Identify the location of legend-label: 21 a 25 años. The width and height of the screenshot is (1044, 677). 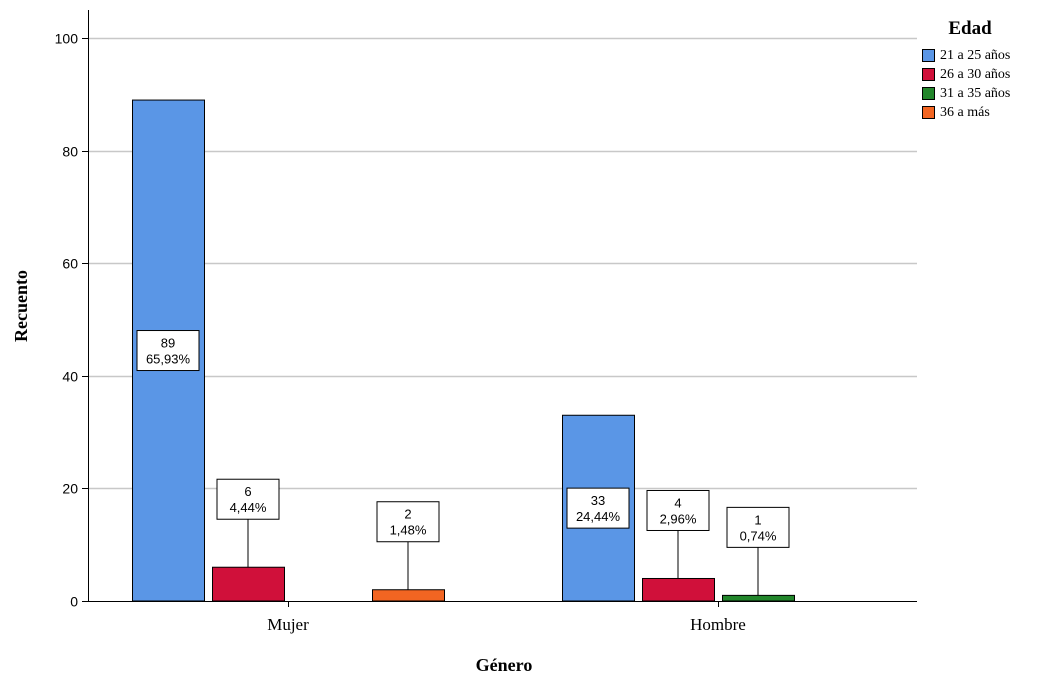
(975, 55).